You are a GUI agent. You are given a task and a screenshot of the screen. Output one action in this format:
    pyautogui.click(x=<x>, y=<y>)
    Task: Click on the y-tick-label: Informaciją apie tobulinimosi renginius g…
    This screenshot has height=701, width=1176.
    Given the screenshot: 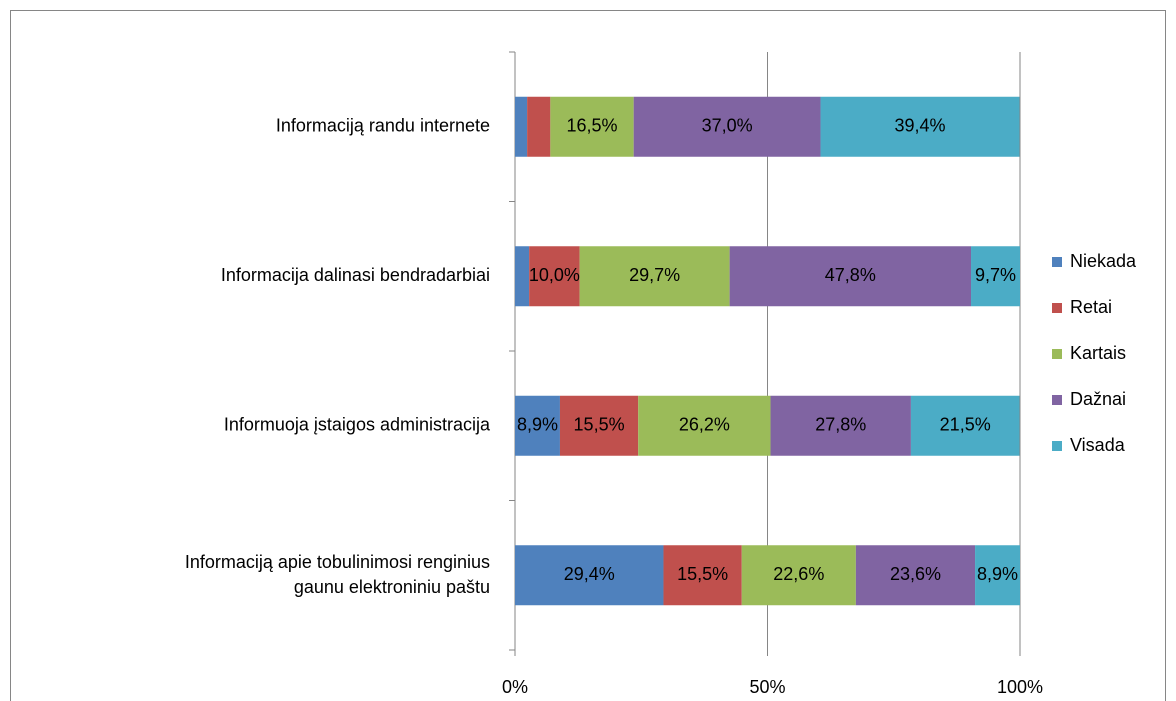 What is the action you would take?
    pyautogui.click(x=337, y=574)
    